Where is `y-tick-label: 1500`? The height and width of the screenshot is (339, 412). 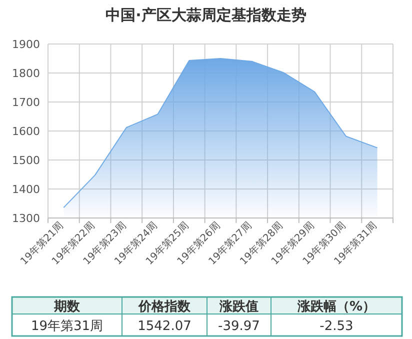
y-tick-label: 1500 is located at coordinates (26, 160).